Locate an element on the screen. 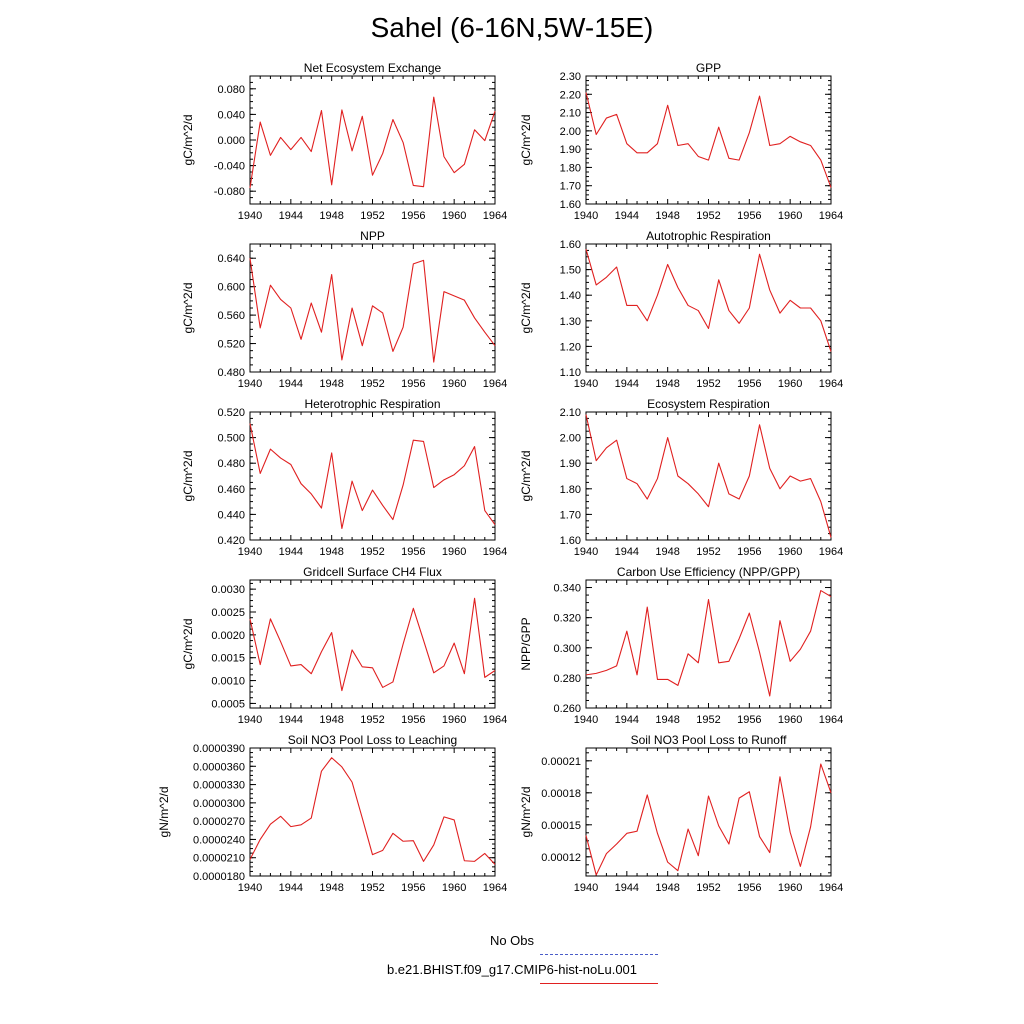 This screenshot has width=1024, height=1024. y-tick-label: -0.080 is located at coordinates (229, 192).